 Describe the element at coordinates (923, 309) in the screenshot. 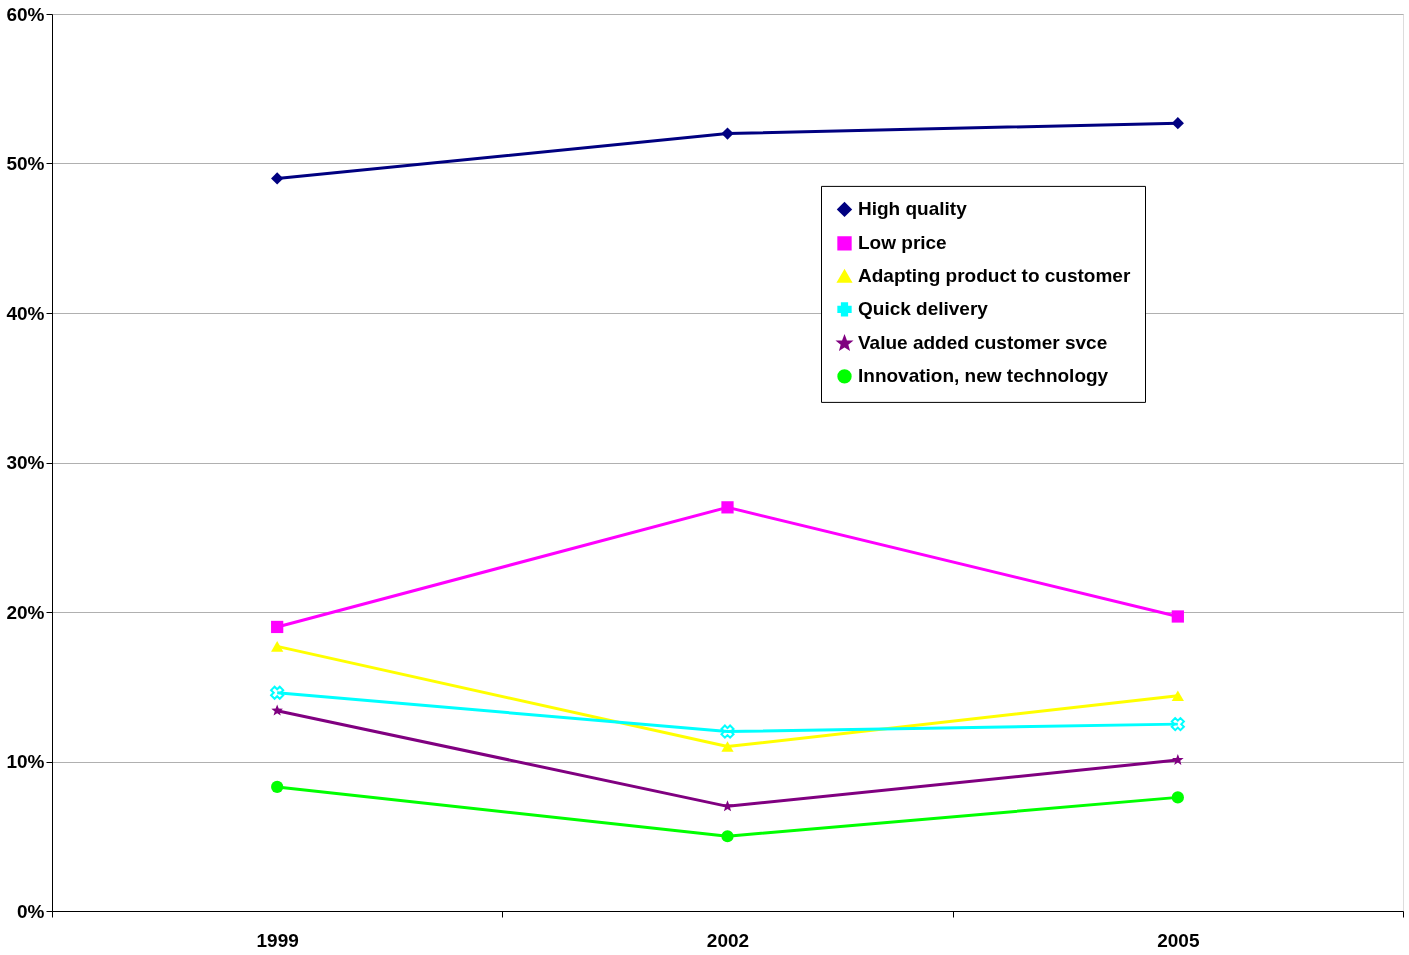

I see `legend-label: Quick delivery` at that location.